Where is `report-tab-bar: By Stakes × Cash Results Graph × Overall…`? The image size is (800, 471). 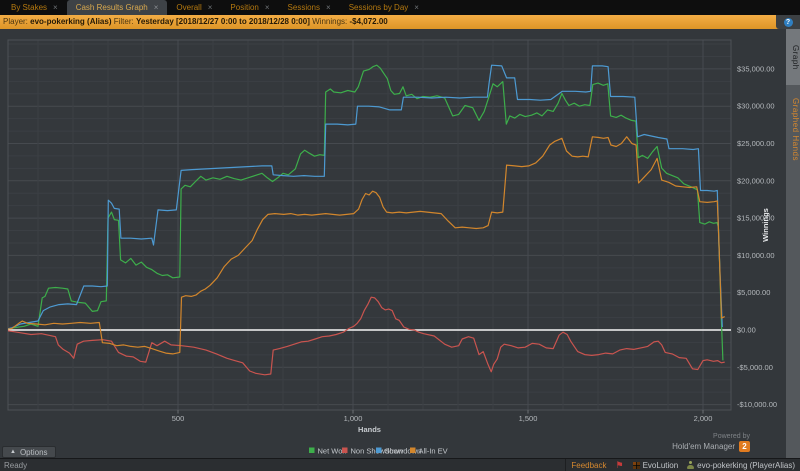 report-tab-bar: By Stakes × Cash Results Graph × Overall… is located at coordinates (400, 7).